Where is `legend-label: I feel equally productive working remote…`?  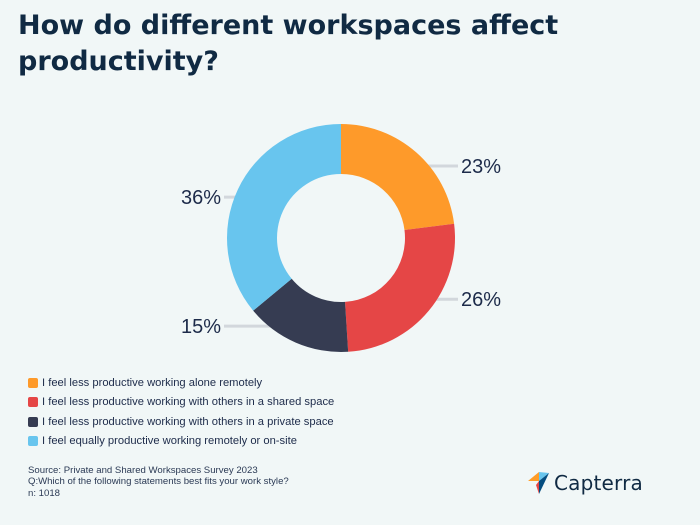 legend-label: I feel equally productive working remote… is located at coordinates (169, 441).